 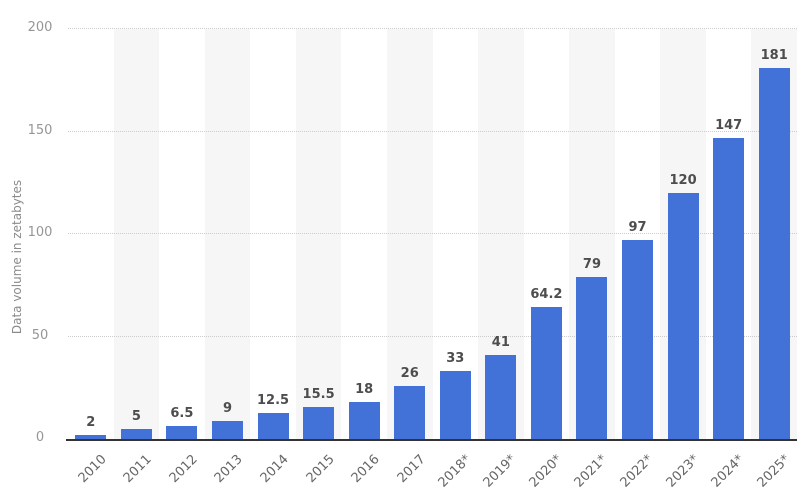 I want to click on bar-value-label: 5, so click(x=136, y=416).